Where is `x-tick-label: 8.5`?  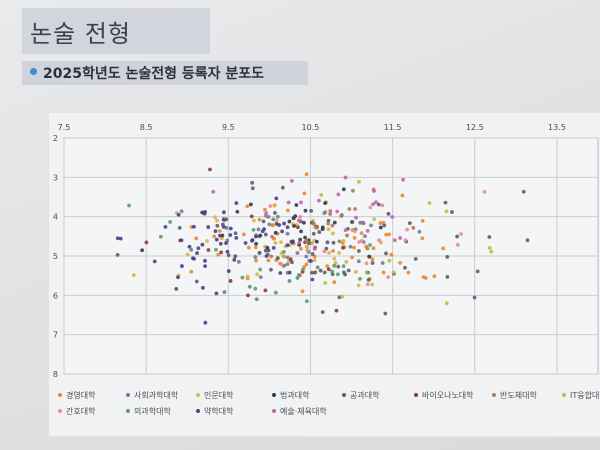 x-tick-label: 8.5 is located at coordinates (146, 127).